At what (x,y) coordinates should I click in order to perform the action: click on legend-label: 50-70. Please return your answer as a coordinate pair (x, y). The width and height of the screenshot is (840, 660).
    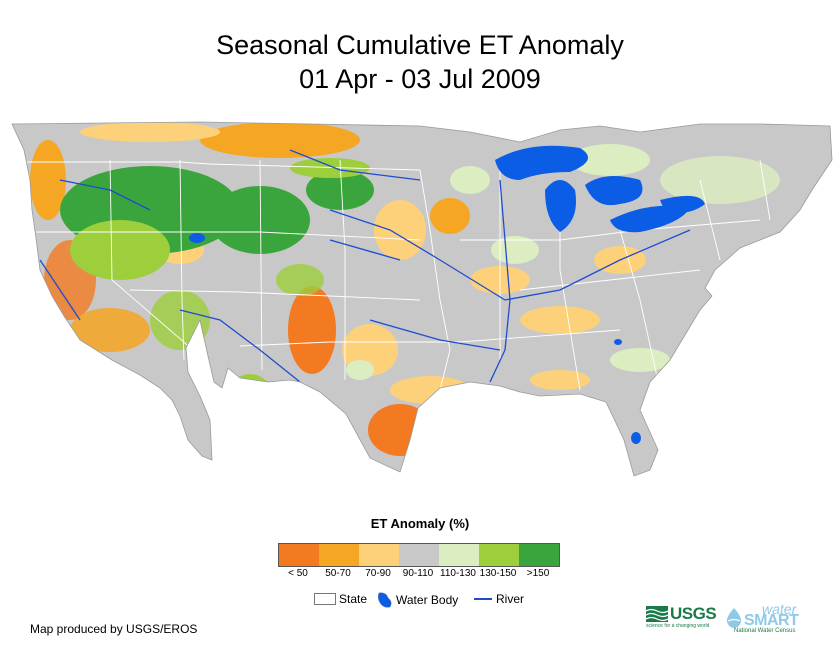
    Looking at the image, I should click on (338, 573).